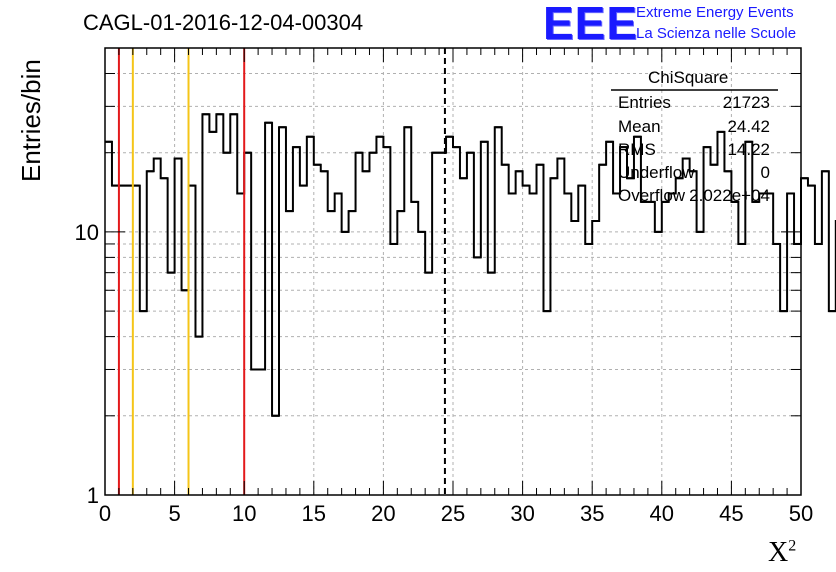  I want to click on stat-value-underflow: 0, so click(765, 172).